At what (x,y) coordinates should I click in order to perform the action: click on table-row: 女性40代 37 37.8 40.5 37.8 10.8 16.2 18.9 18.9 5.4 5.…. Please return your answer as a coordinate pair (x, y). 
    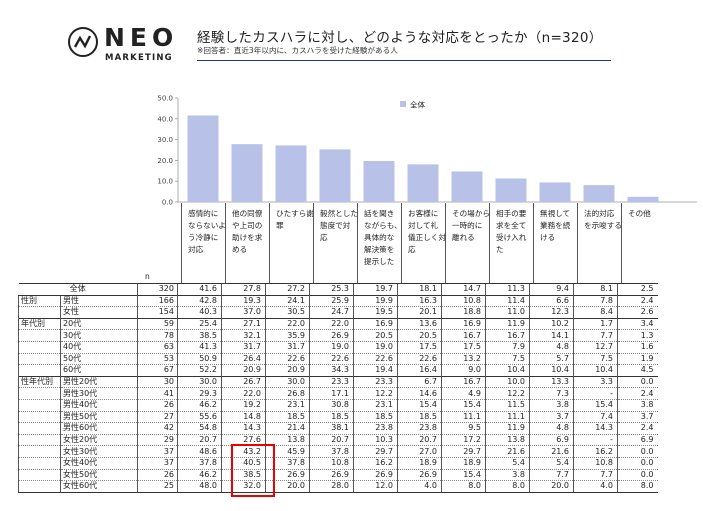
    Looking at the image, I should click on (338, 463).